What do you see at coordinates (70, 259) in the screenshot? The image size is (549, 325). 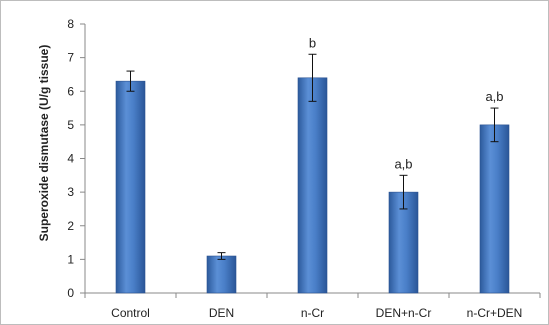 I see `y-tick-label: 1` at bounding box center [70, 259].